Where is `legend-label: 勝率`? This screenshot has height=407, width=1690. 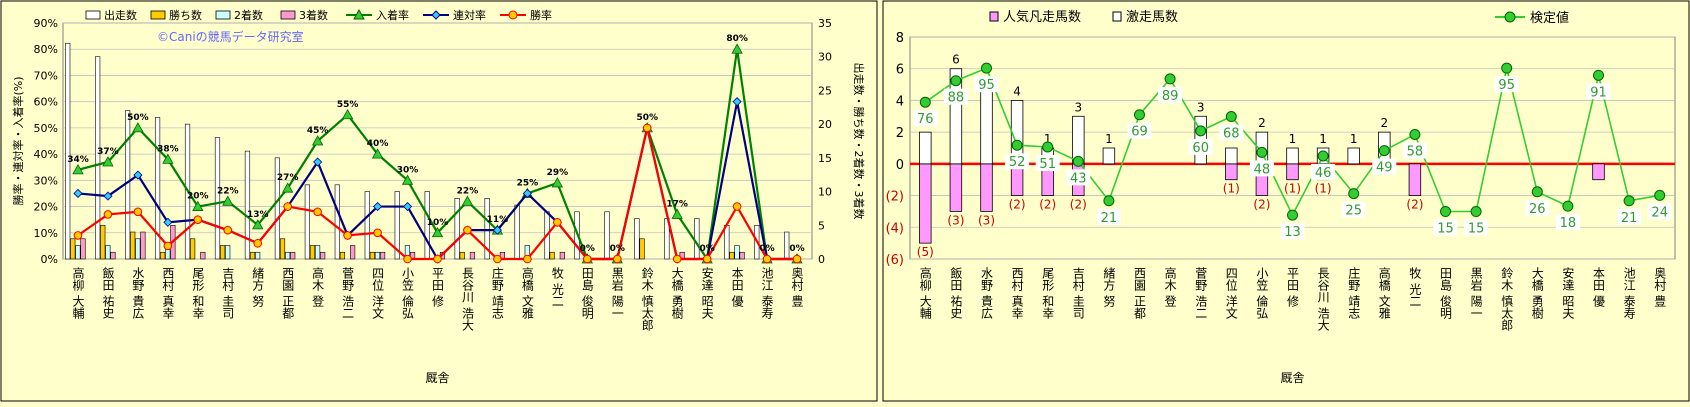 legend-label: 勝率 is located at coordinates (541, 15).